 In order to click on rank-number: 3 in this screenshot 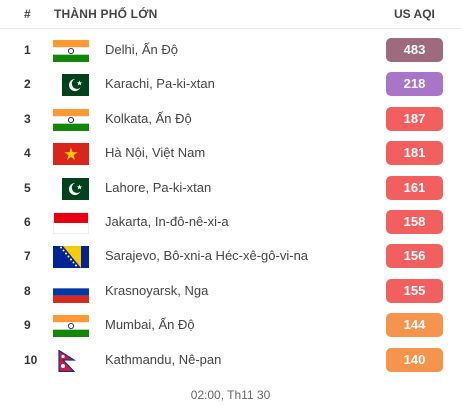, I will do `click(27, 118)`.